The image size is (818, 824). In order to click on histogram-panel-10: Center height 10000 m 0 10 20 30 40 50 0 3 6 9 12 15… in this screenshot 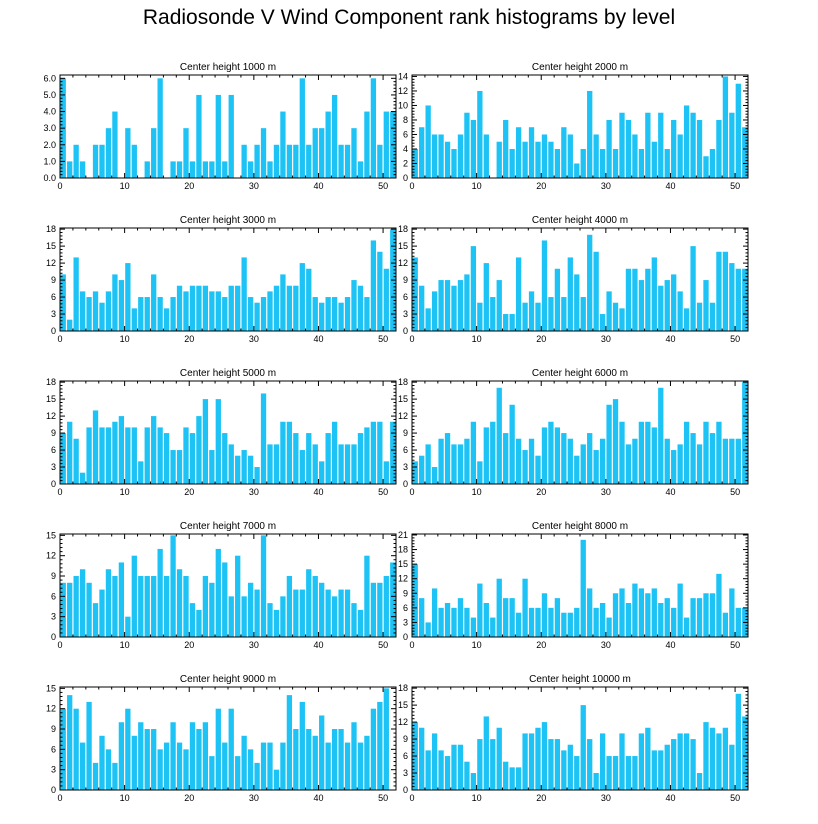, I will do `click(573, 738)`.